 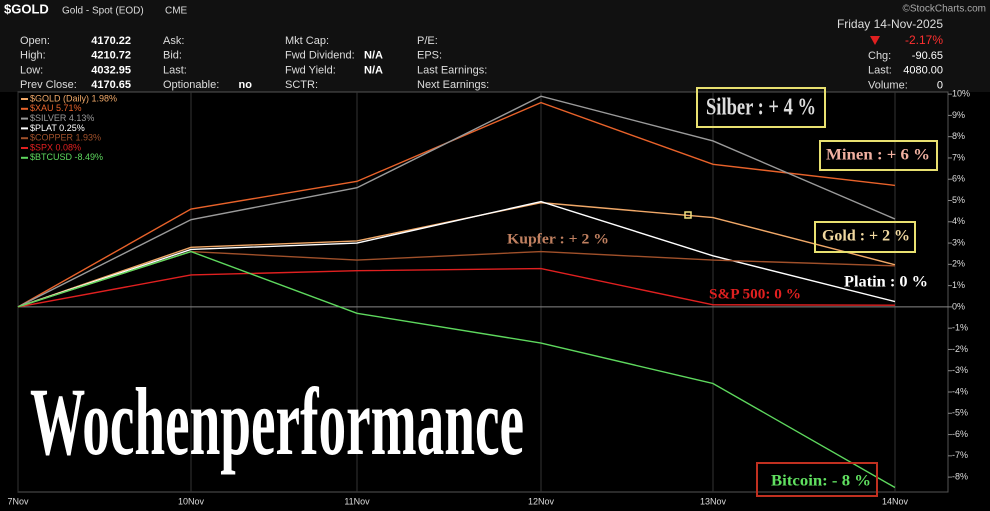 What do you see at coordinates (65, 138) in the screenshot?
I see `legend-entry: $COPPER 1.93%` at bounding box center [65, 138].